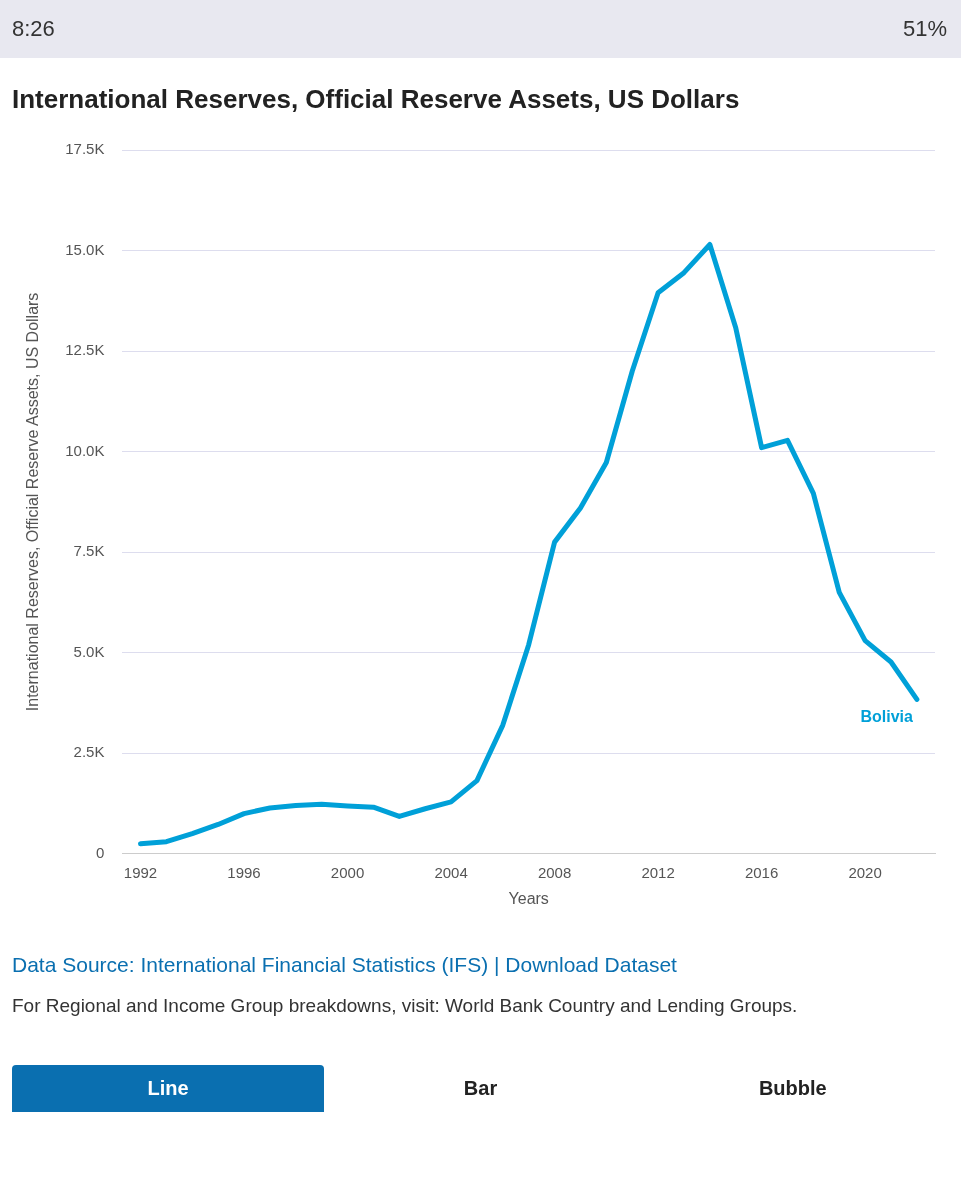 The image size is (961, 1200). Describe the element at coordinates (345, 965) in the screenshot. I see `source-note: Data Source: International Financial Statistics (IFS) | Download Dataset` at that location.